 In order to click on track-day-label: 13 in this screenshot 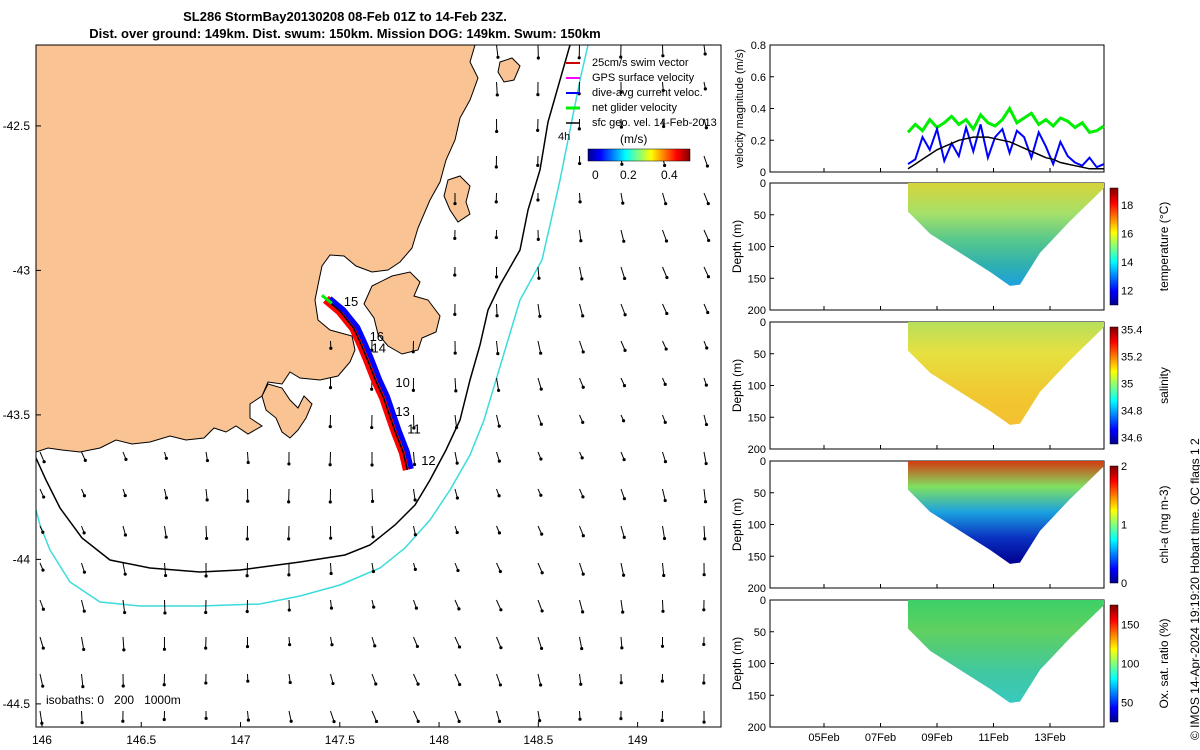, I will do `click(402, 411)`.